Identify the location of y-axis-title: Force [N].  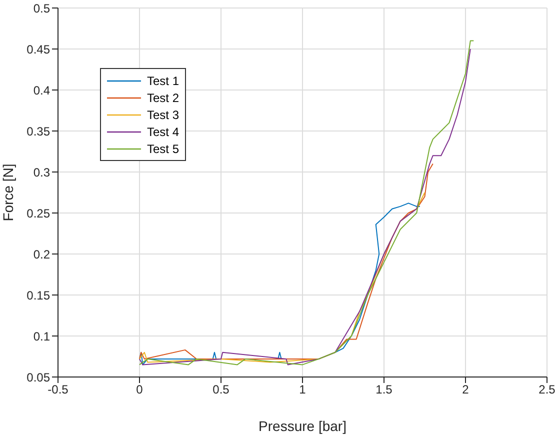
(8, 193).